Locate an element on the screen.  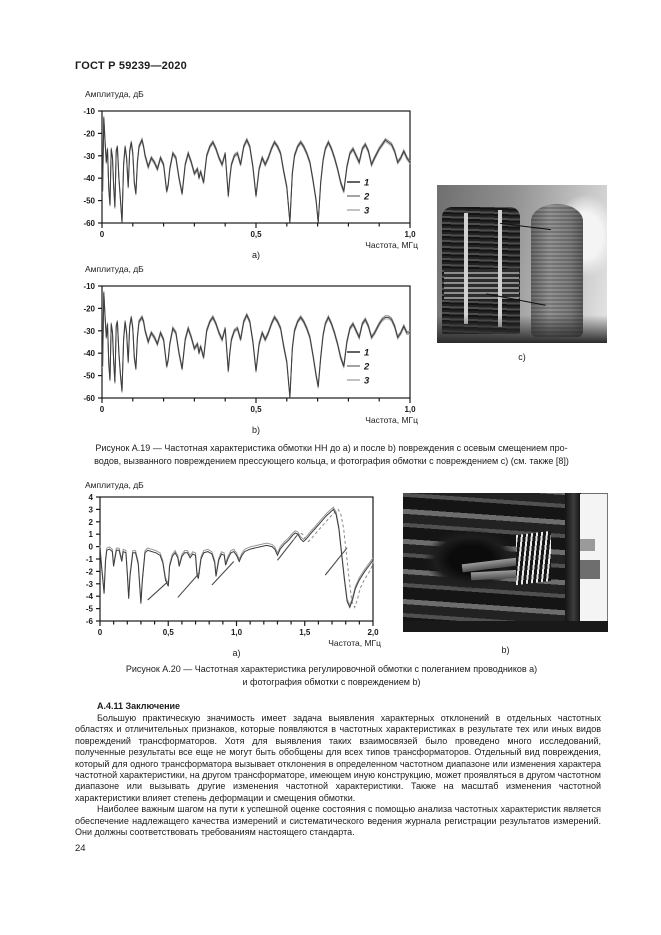
svg-text: b) is located at coordinates (256, 430).